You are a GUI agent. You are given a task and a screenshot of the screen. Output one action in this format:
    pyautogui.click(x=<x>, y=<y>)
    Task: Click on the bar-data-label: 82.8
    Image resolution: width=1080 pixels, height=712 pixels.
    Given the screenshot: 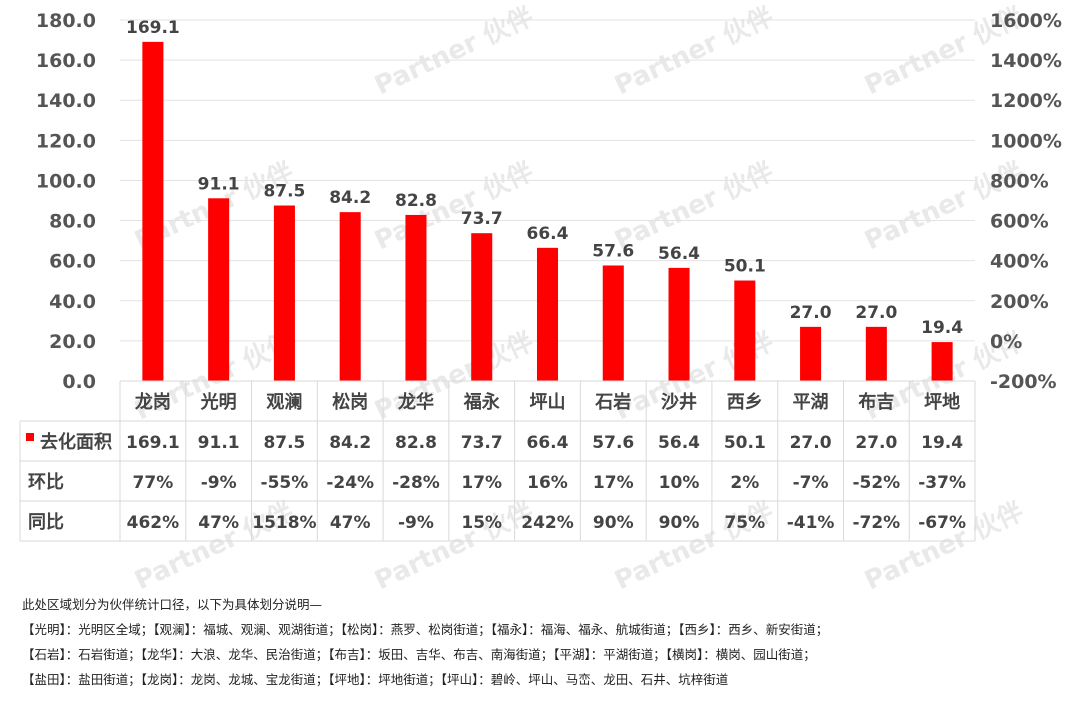 What is the action you would take?
    pyautogui.click(x=416, y=201)
    